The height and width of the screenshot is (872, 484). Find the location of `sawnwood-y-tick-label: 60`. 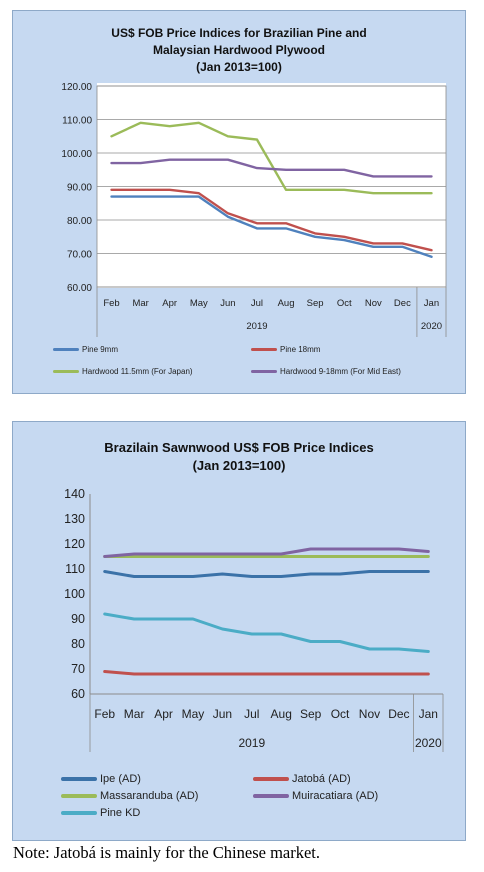

sawnwood-y-tick-label: 60 is located at coordinates (78, 694).